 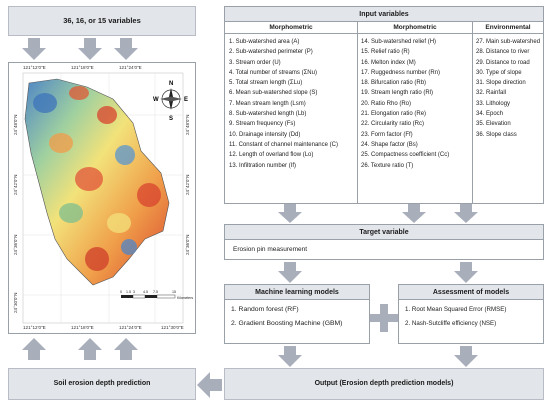 I want to click on ml-models-title: Machine learning models, so click(x=297, y=292).